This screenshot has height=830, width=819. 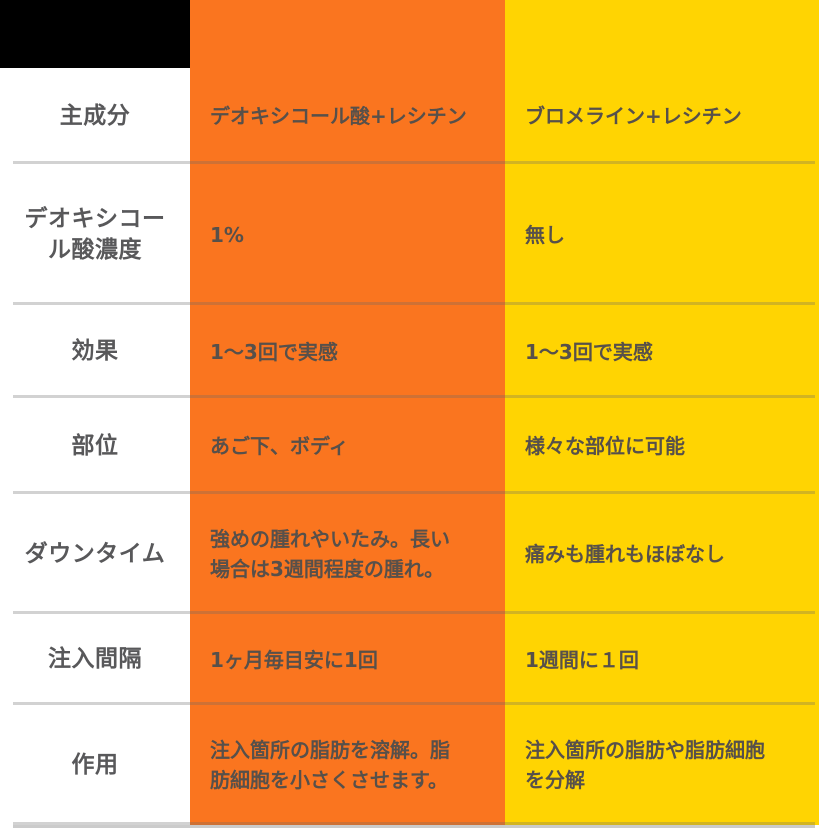 I want to click on table-row: 部位 あご下、ボディ 様々な部位に可能, so click(x=409, y=446).